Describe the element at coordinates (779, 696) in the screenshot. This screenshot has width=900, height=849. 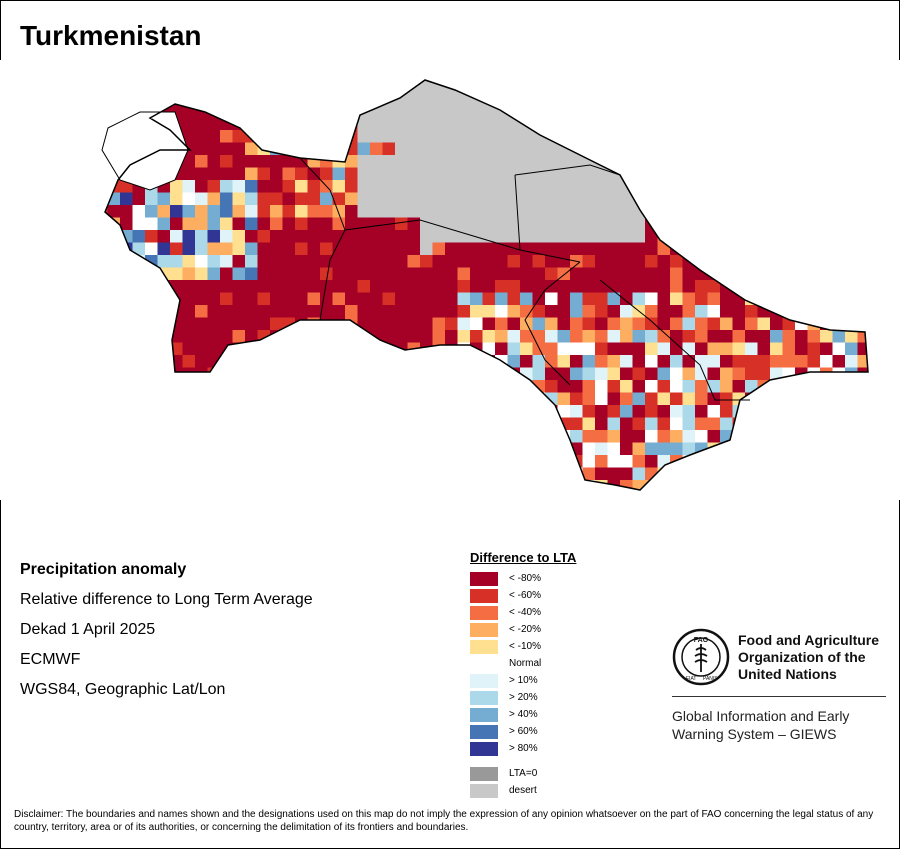
I see `fao-divider` at that location.